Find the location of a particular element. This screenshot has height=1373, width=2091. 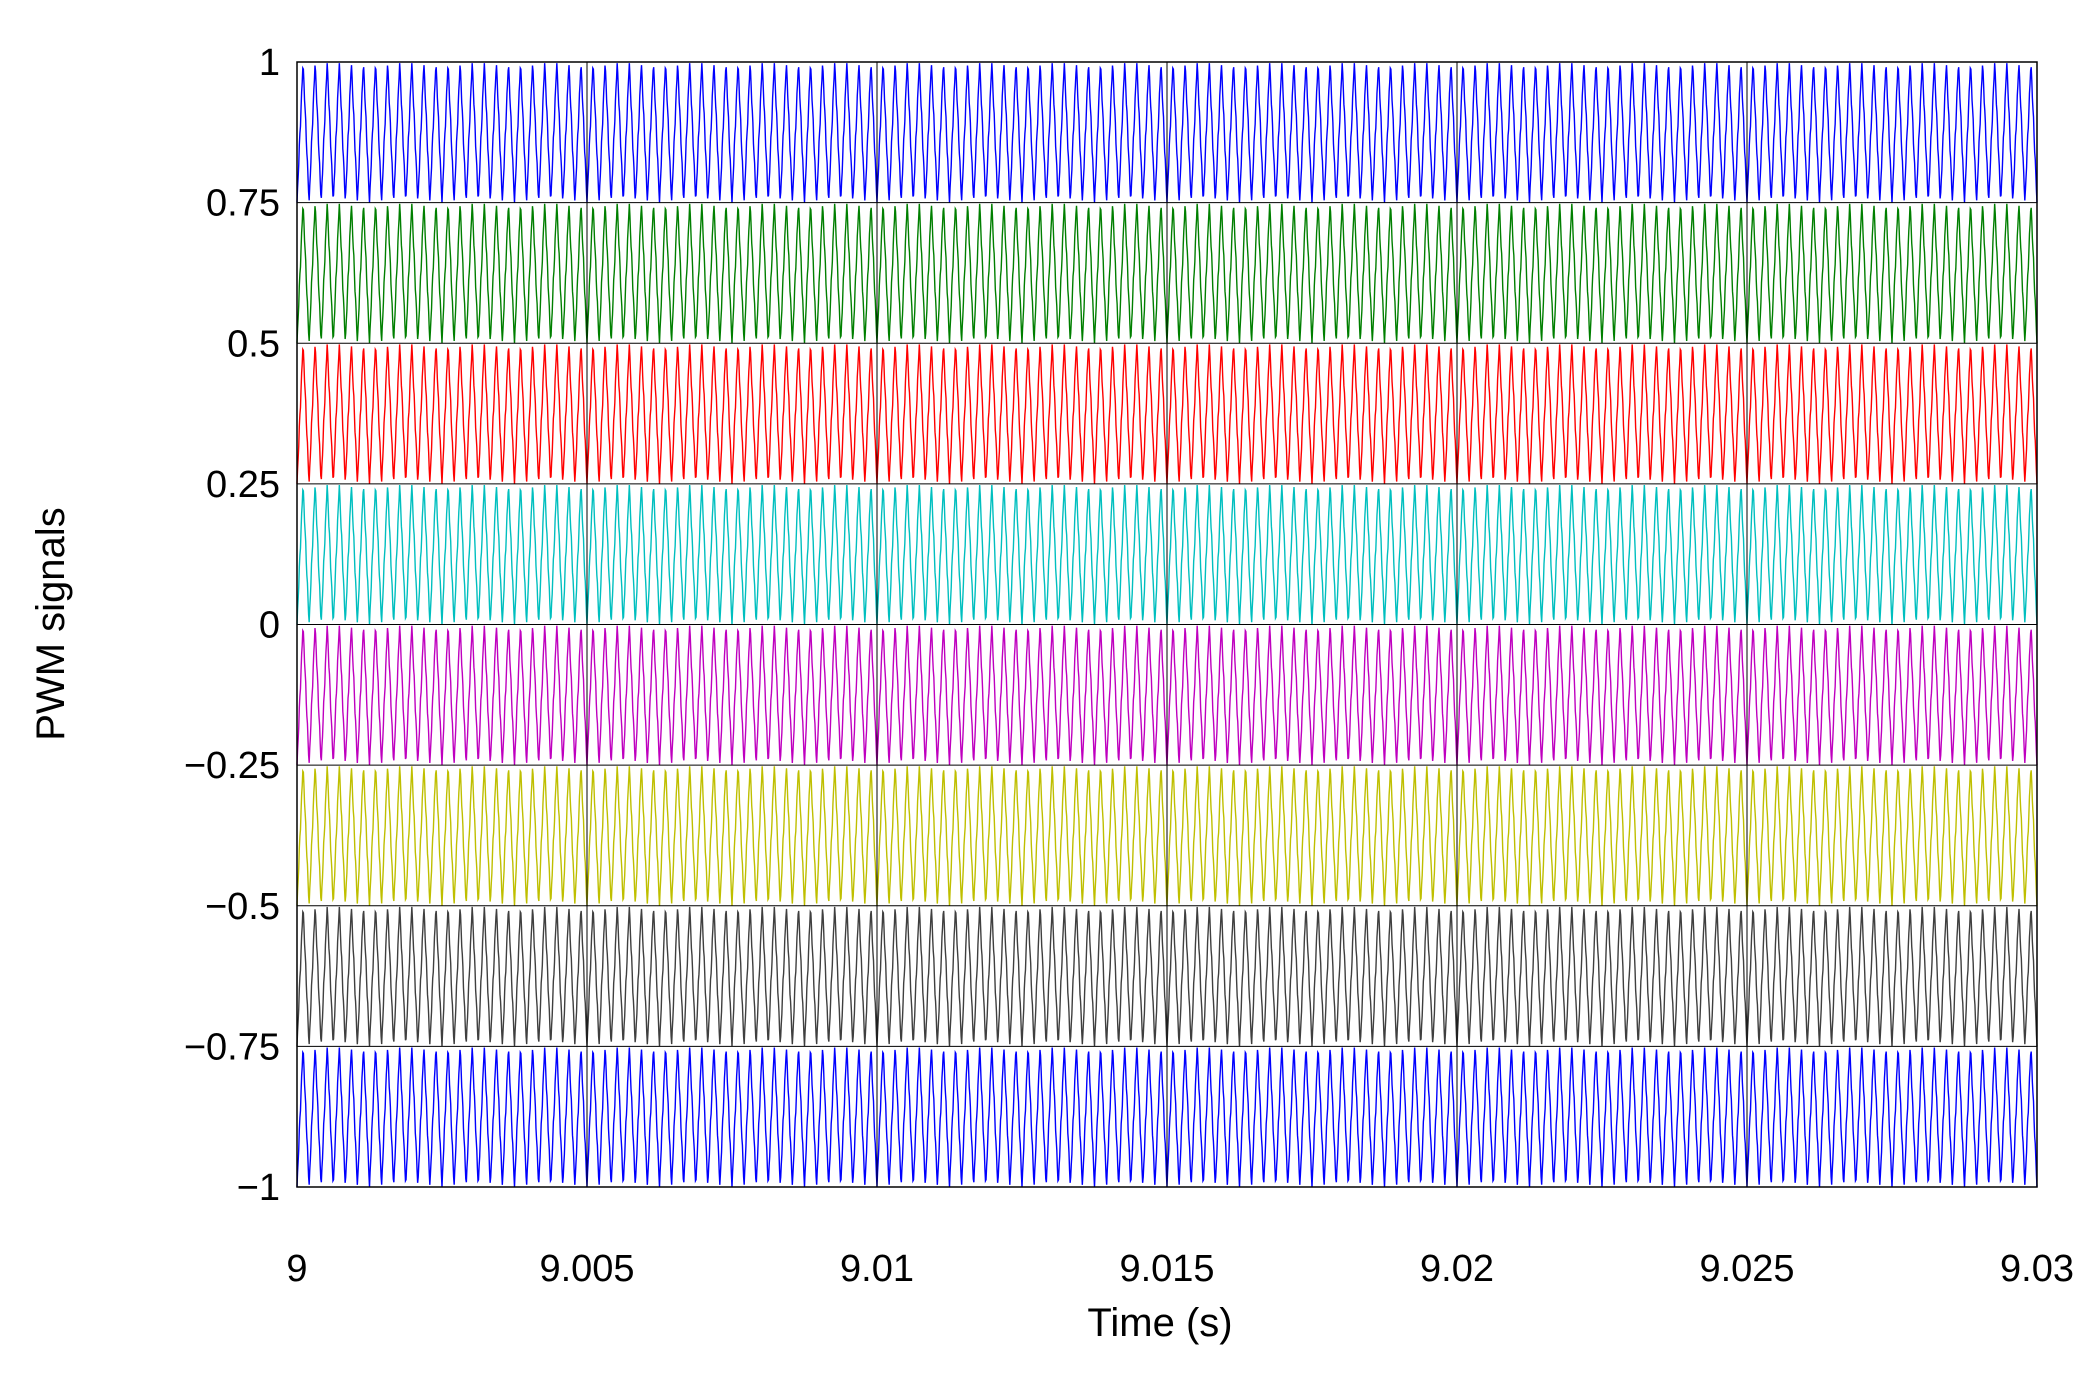

y-tick-label: −0.25 is located at coordinates (232, 766).